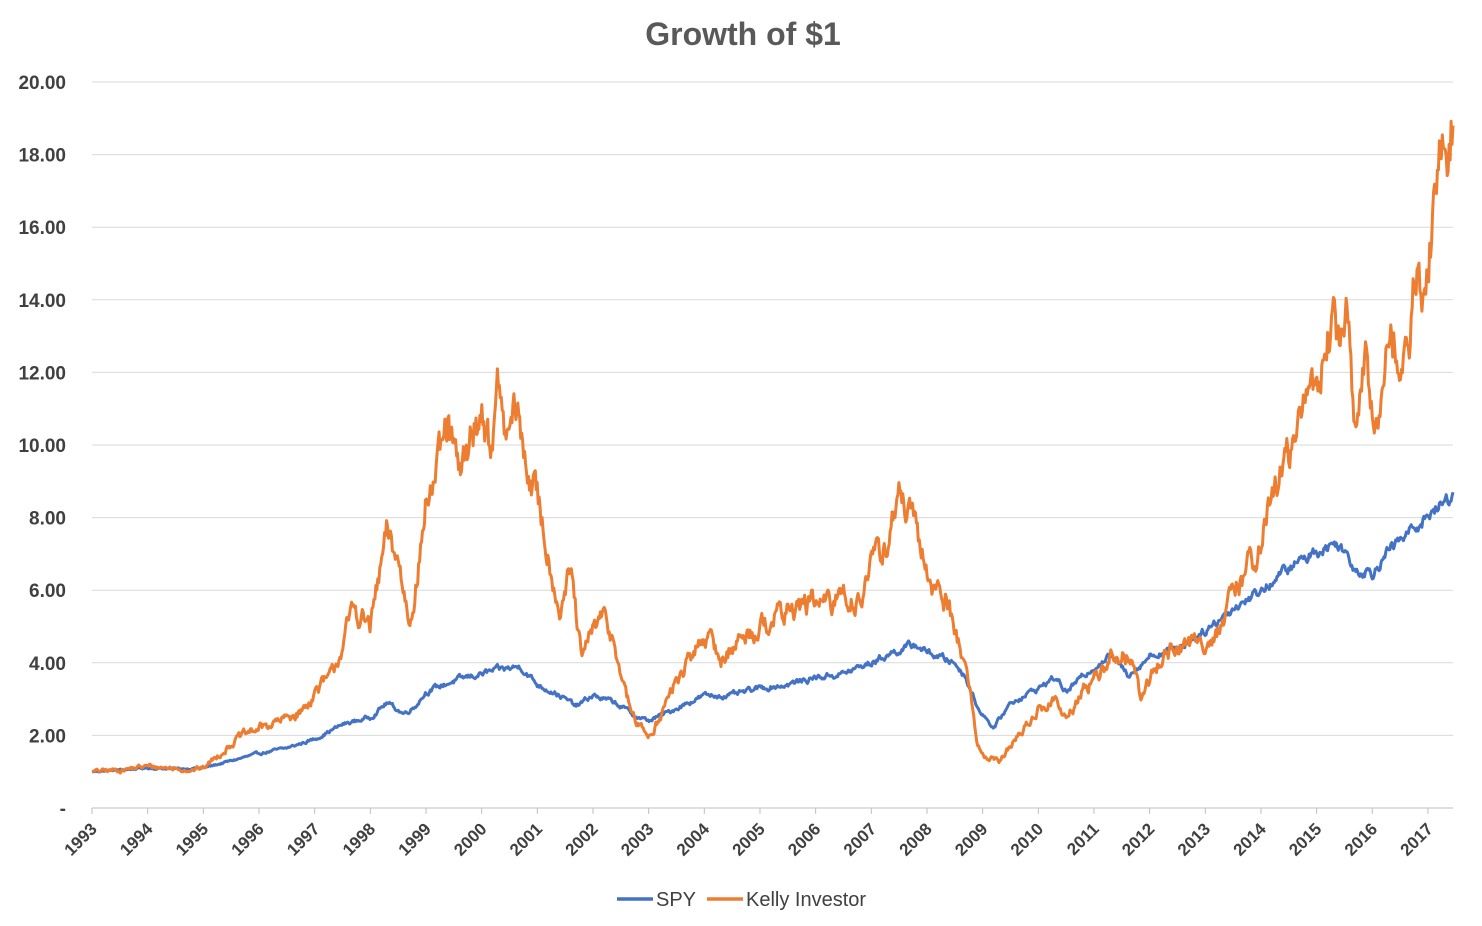 This screenshot has height=926, width=1482. I want to click on x-tick-label: 2013, so click(1194, 839).